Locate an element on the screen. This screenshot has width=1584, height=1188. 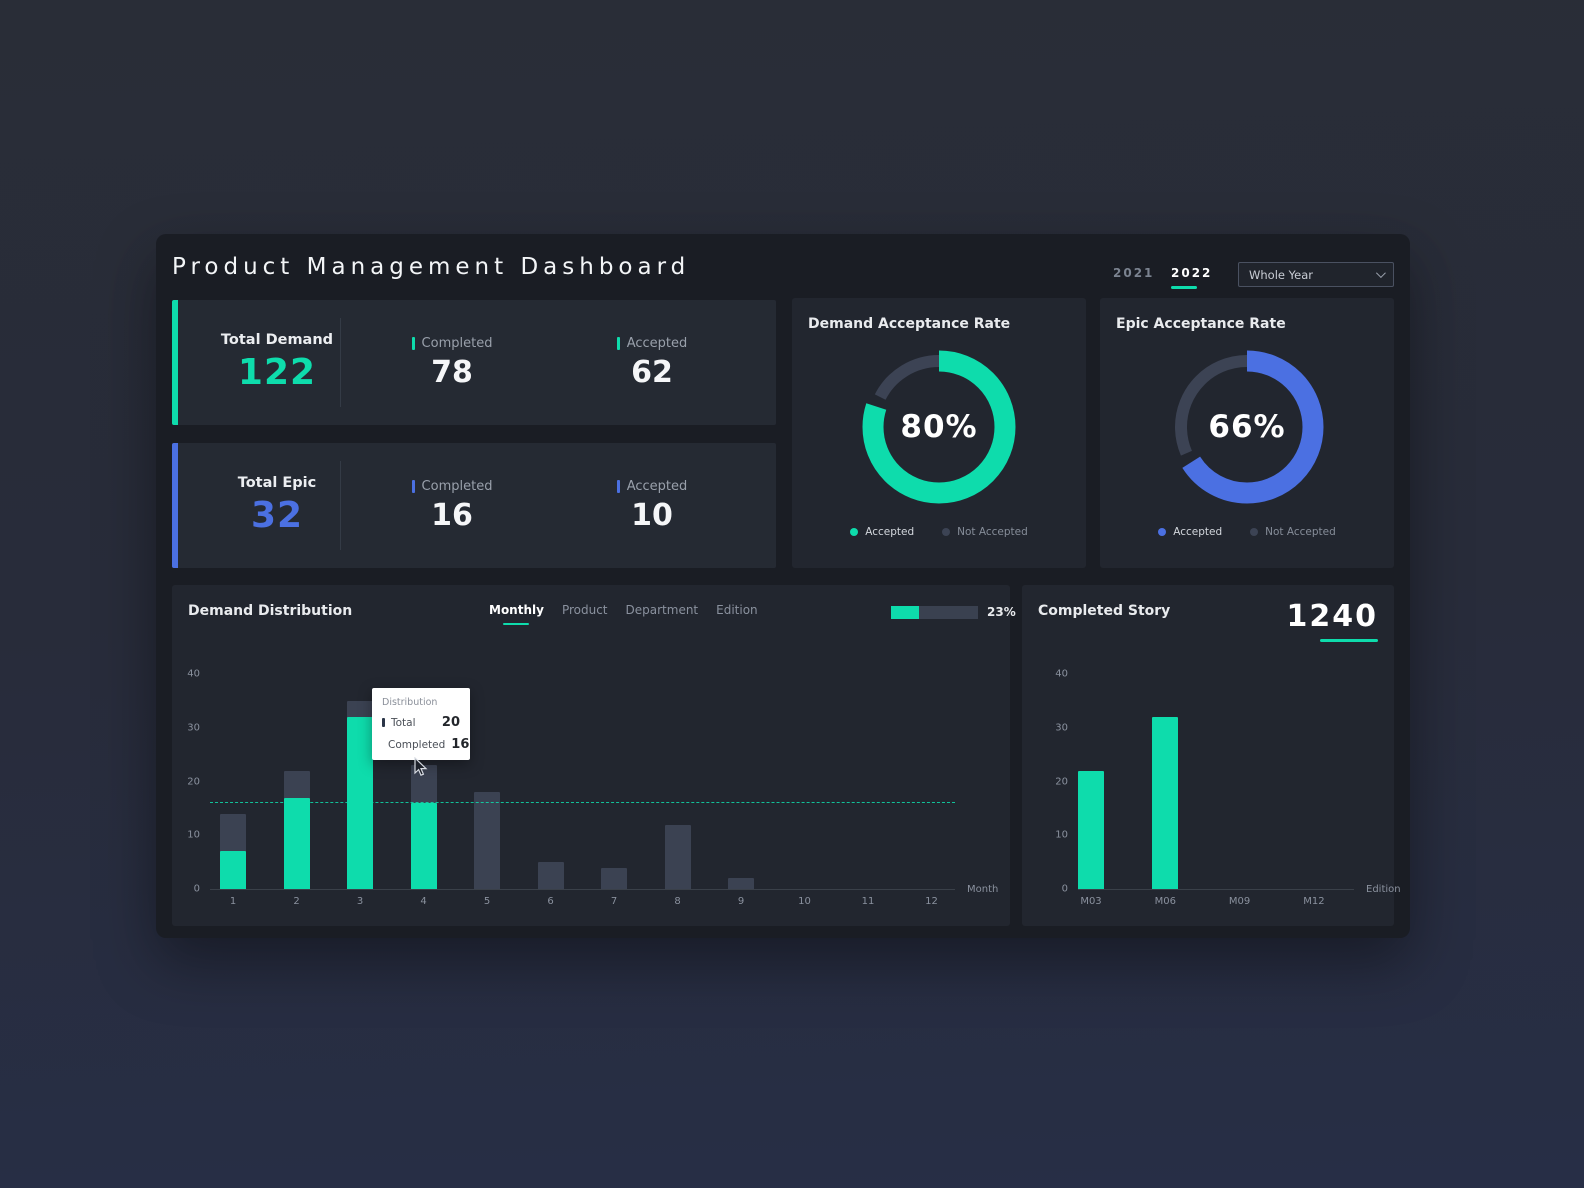
metric-completed: Completed 16 is located at coordinates (452, 505).